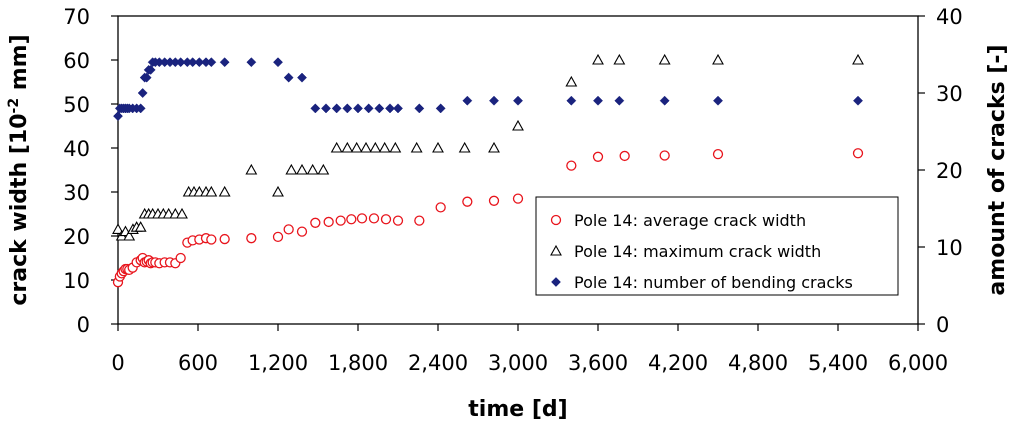  What do you see at coordinates (697, 251) in the screenshot?
I see `legend-label: Pole 14: maximum crack width` at bounding box center [697, 251].